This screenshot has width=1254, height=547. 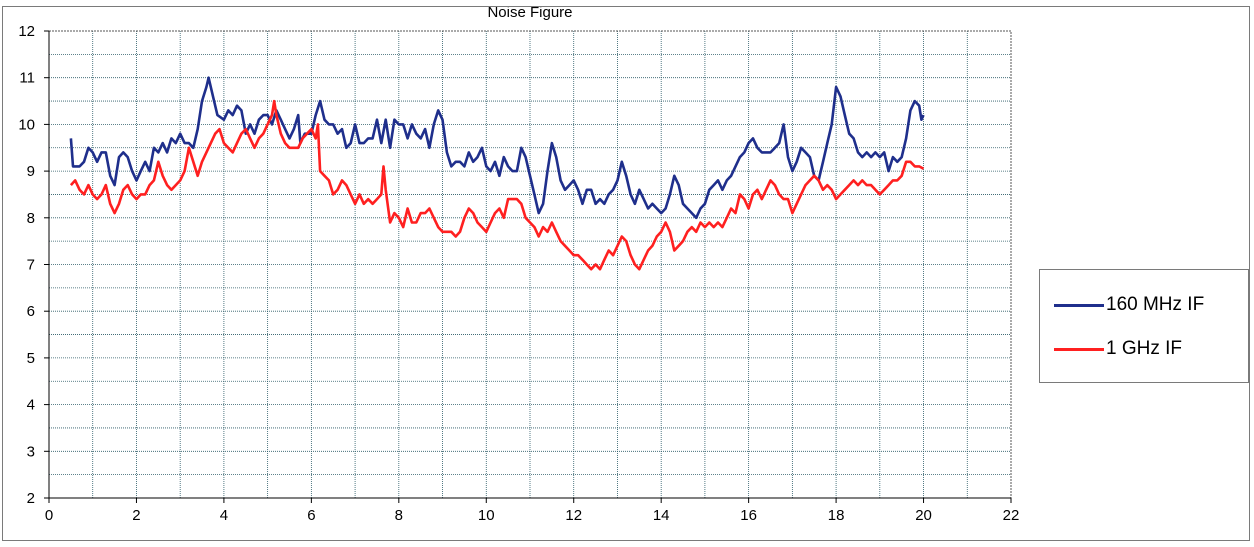 What do you see at coordinates (1079, 349) in the screenshot?
I see `legend-swatch-1ghz` at bounding box center [1079, 349].